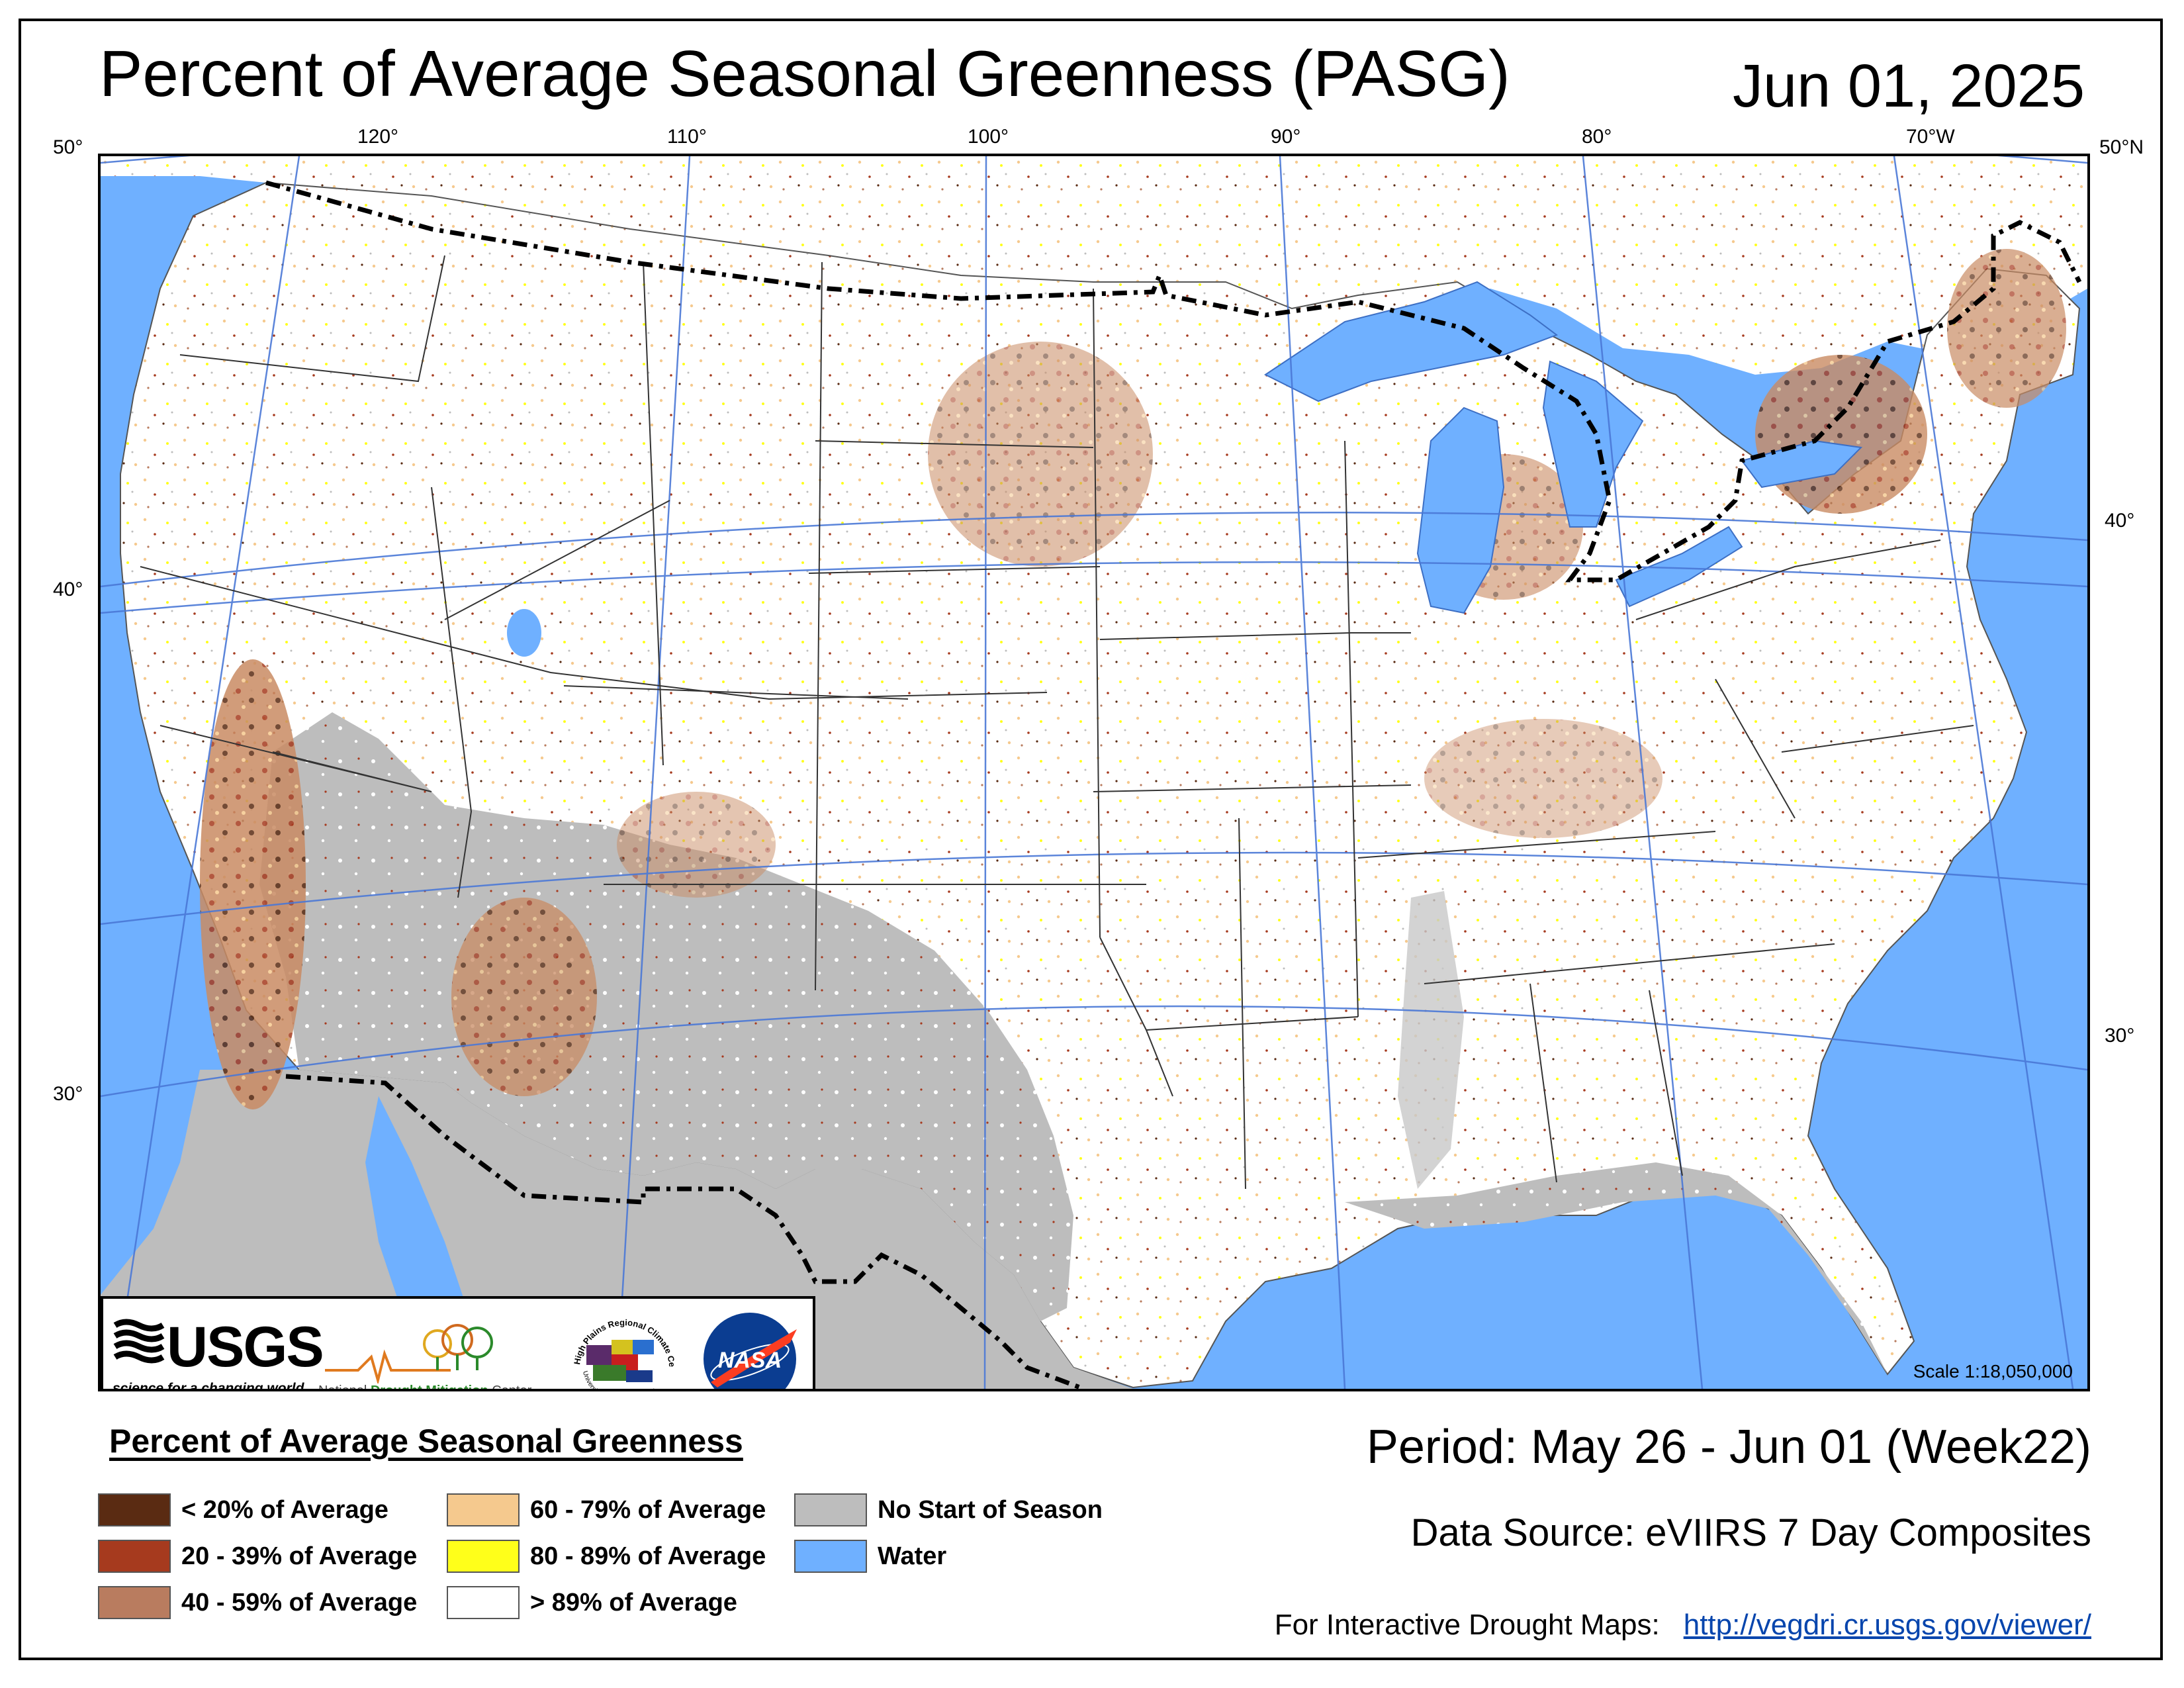 The image size is (2184, 1688). I want to click on drought-zone-arizona, so click(524, 997).